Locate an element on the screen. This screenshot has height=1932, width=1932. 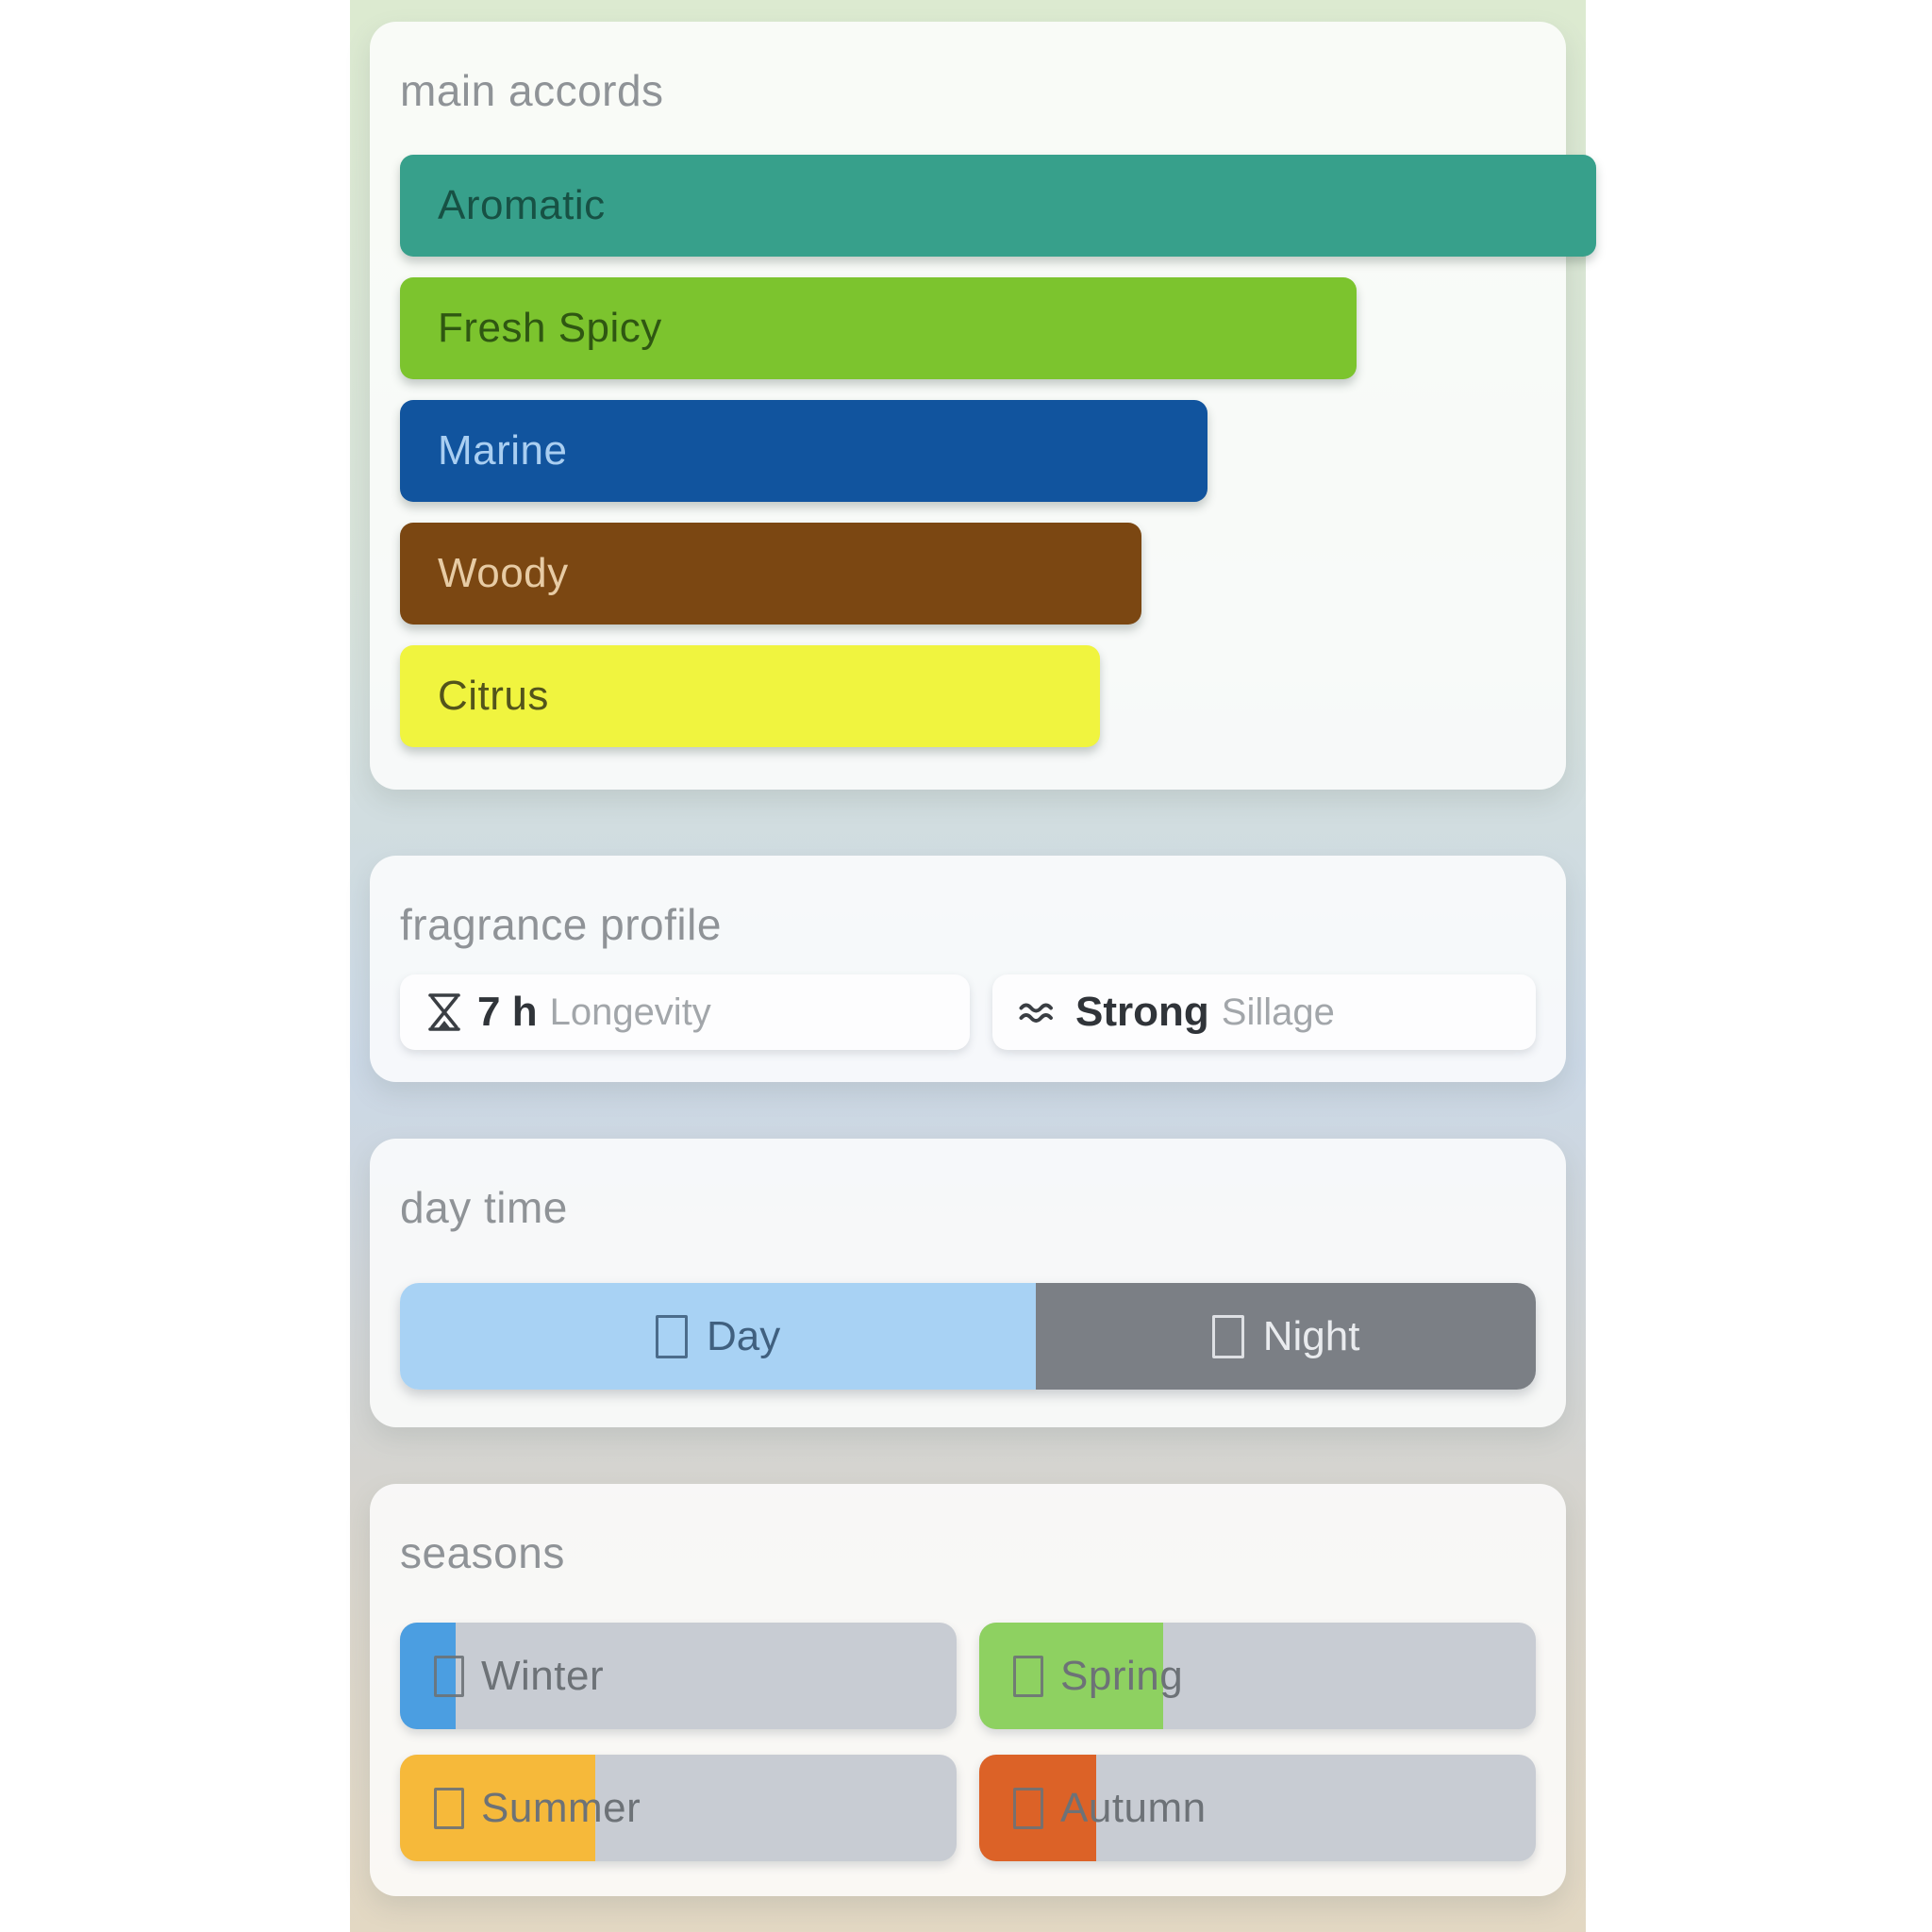
season-bar-summer: Summer is located at coordinates (678, 1808).